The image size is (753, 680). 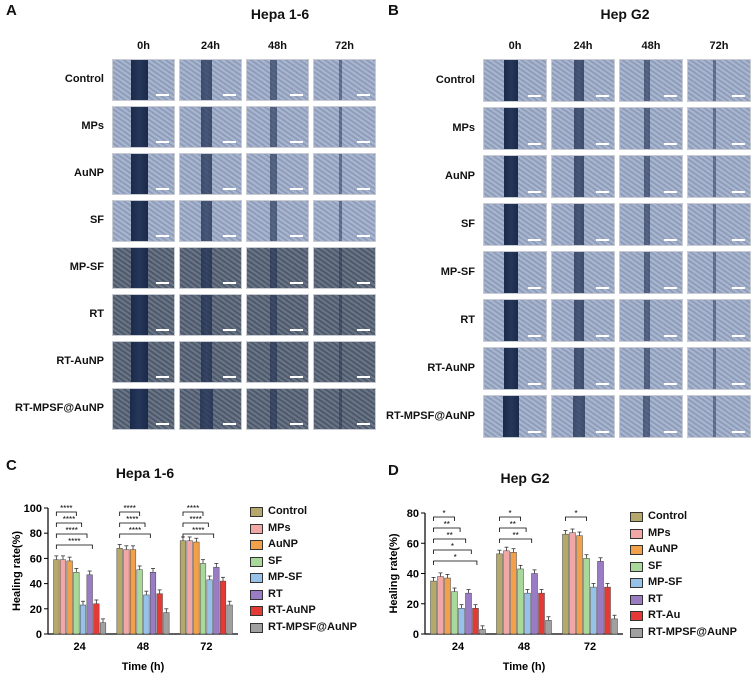 I want to click on group-label: MP-SF, so click(x=86, y=267).